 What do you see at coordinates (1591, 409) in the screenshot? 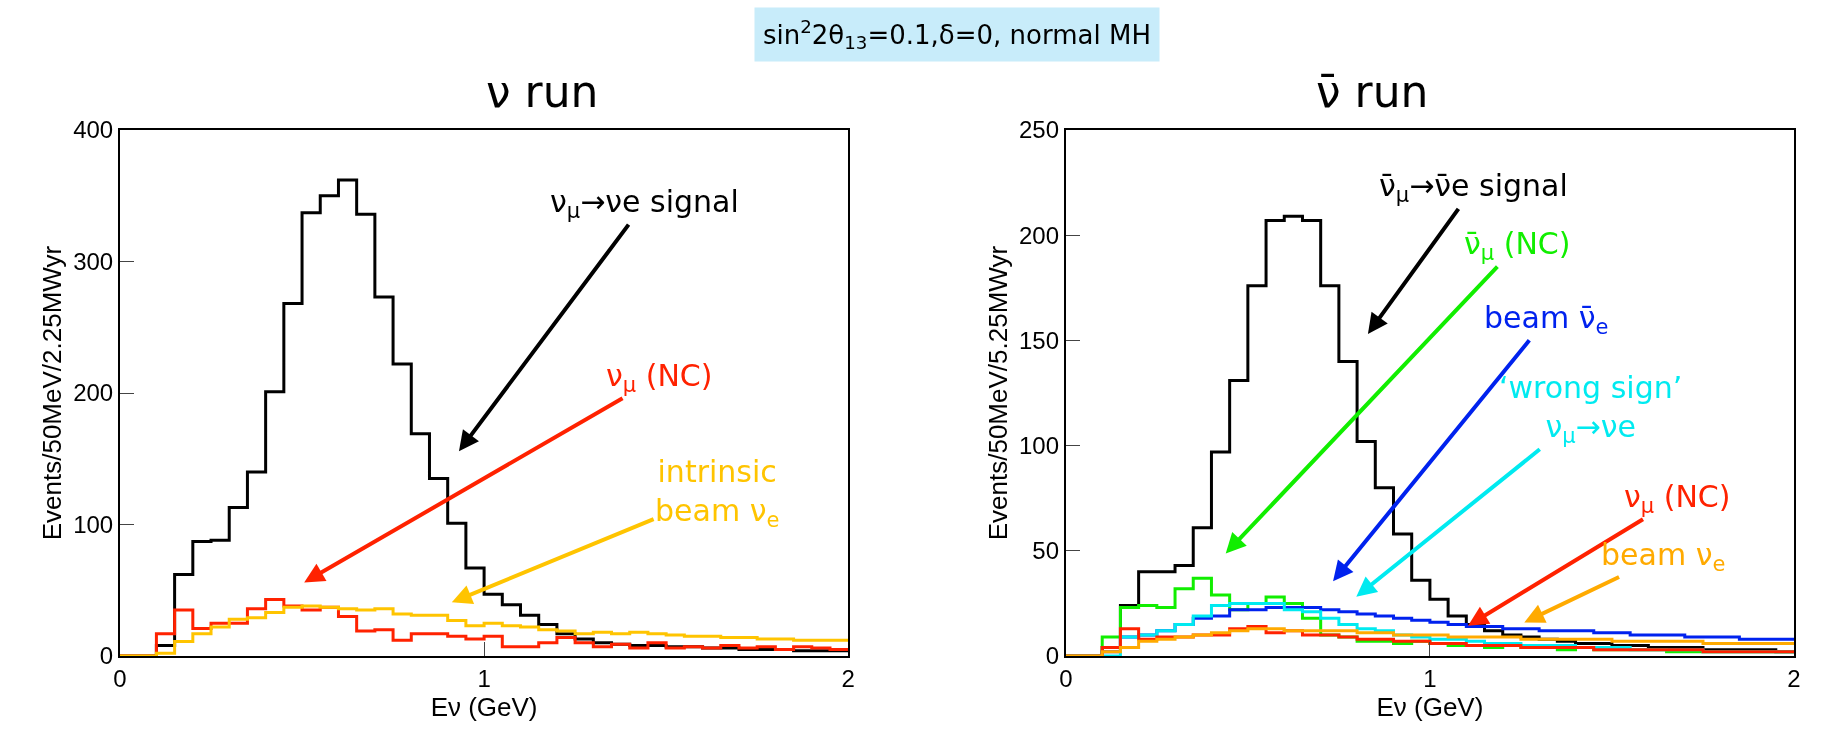
I see `text: ‘wrong sign’ ν$_{μ}$→νe` at bounding box center [1591, 409].